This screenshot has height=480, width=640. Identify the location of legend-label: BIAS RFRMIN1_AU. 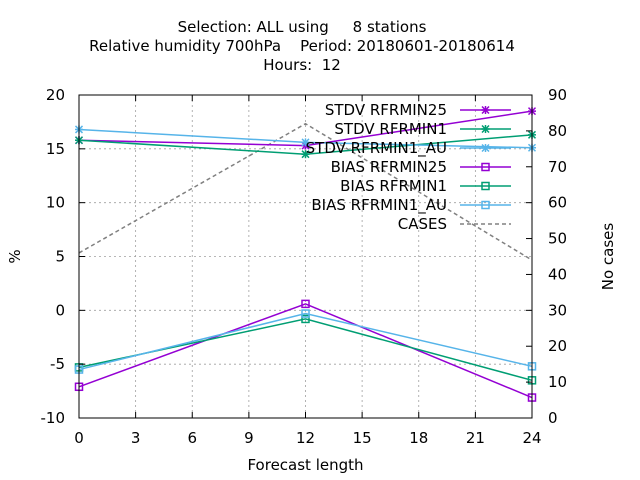
(379, 205).